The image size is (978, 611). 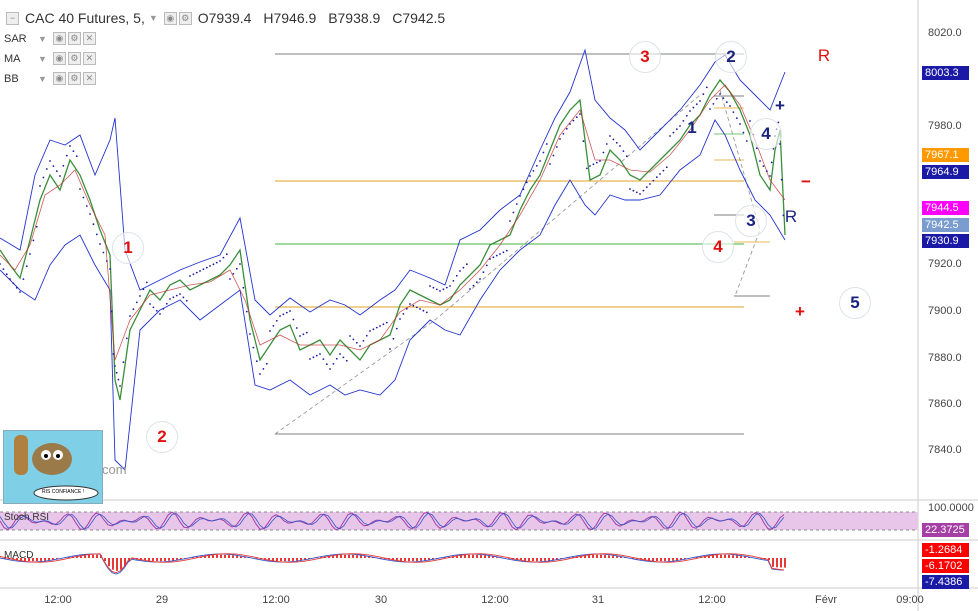 I want to click on macd-label: MACD, so click(x=19, y=555).